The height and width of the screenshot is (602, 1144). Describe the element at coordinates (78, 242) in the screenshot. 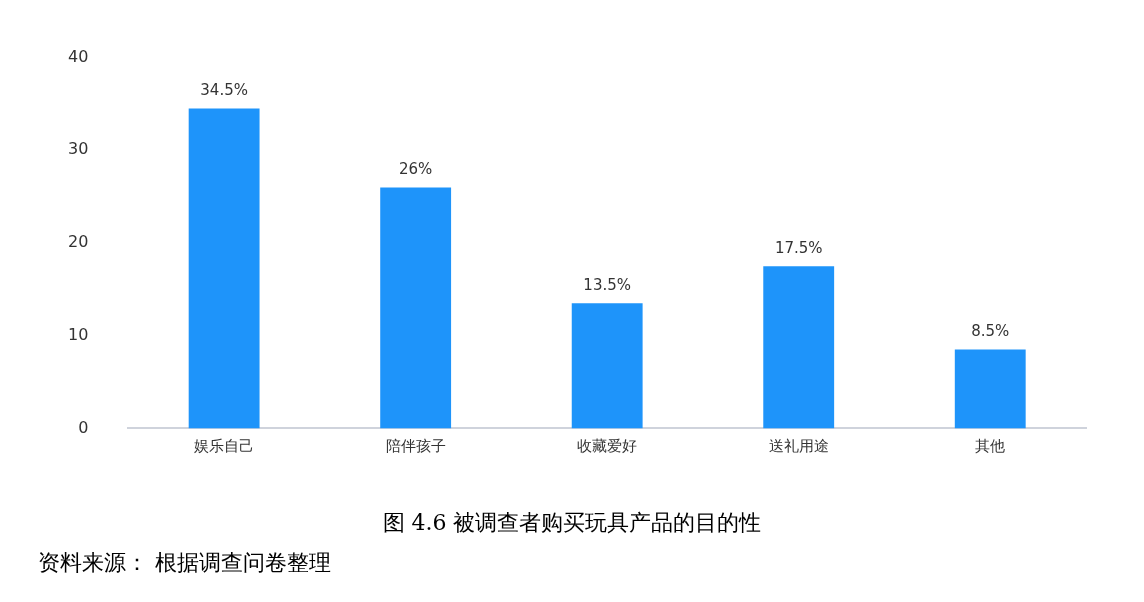

I see `y-tick-label: 20` at that location.